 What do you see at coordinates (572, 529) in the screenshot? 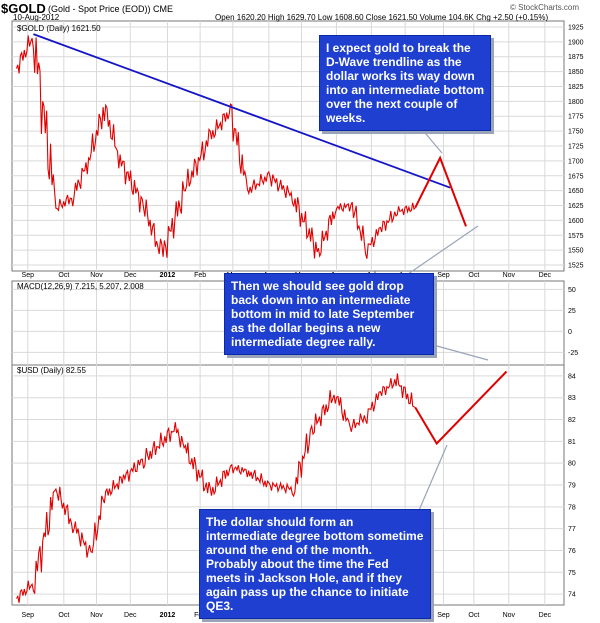
I see `y-tick-label: 77` at bounding box center [572, 529].